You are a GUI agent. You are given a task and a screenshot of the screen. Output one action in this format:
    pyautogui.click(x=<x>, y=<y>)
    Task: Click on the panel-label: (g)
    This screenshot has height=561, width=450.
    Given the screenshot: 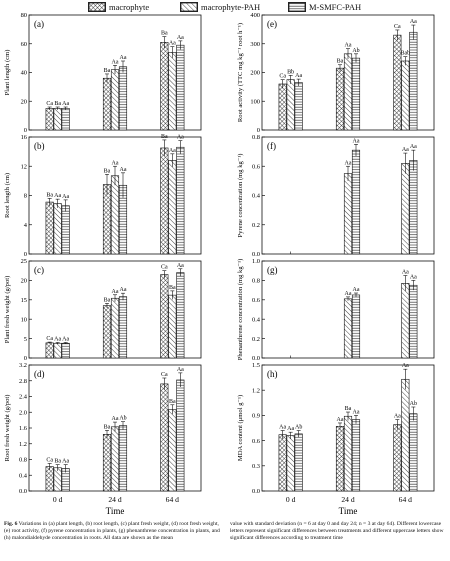 What is the action you would take?
    pyautogui.click(x=272, y=270)
    